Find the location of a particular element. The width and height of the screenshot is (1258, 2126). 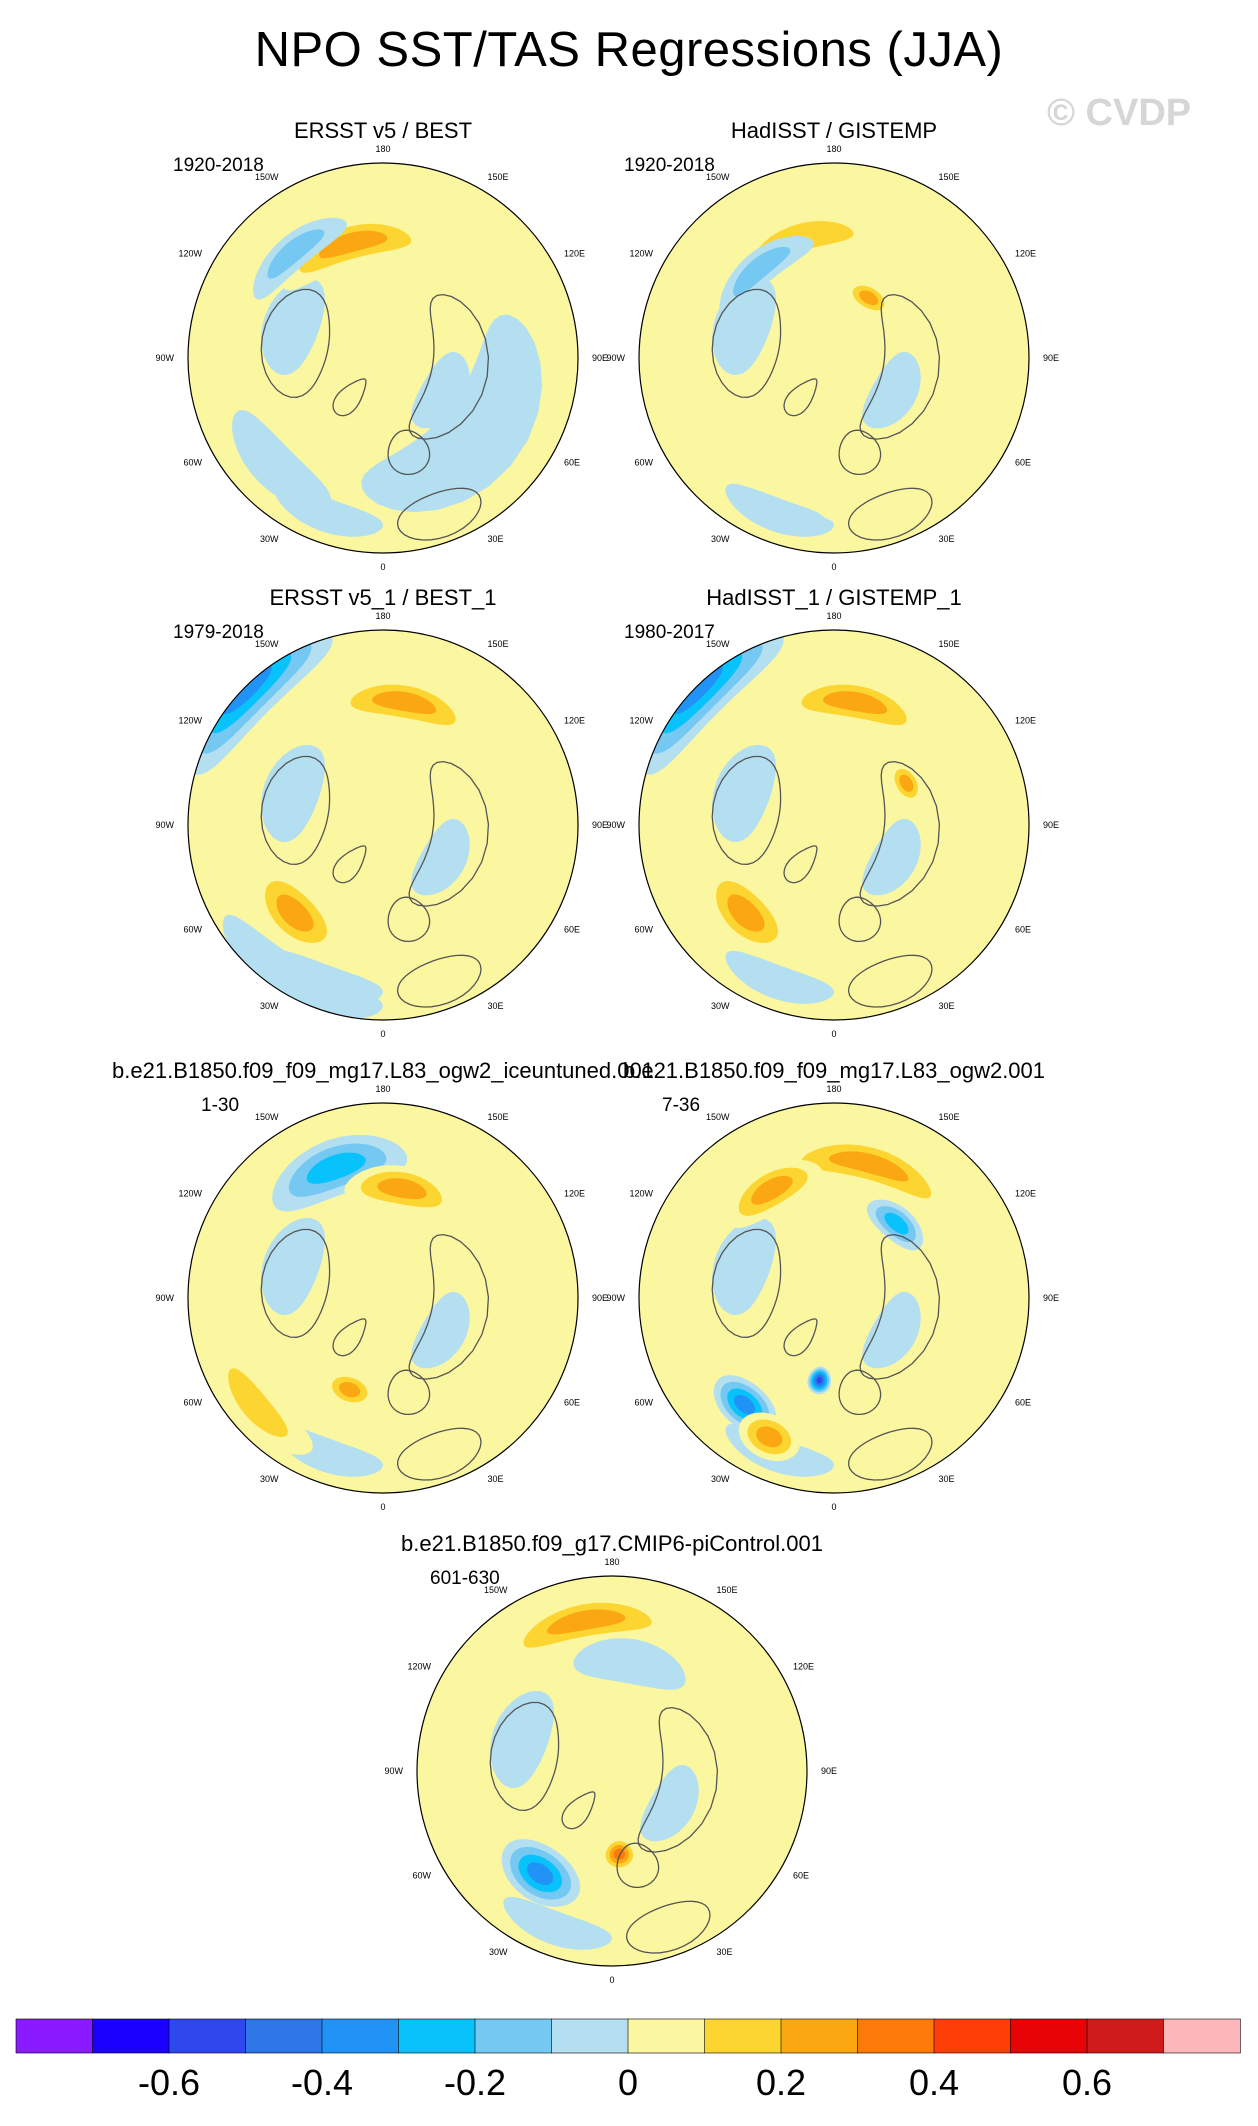

colorbar is located at coordinates (628, 2036).